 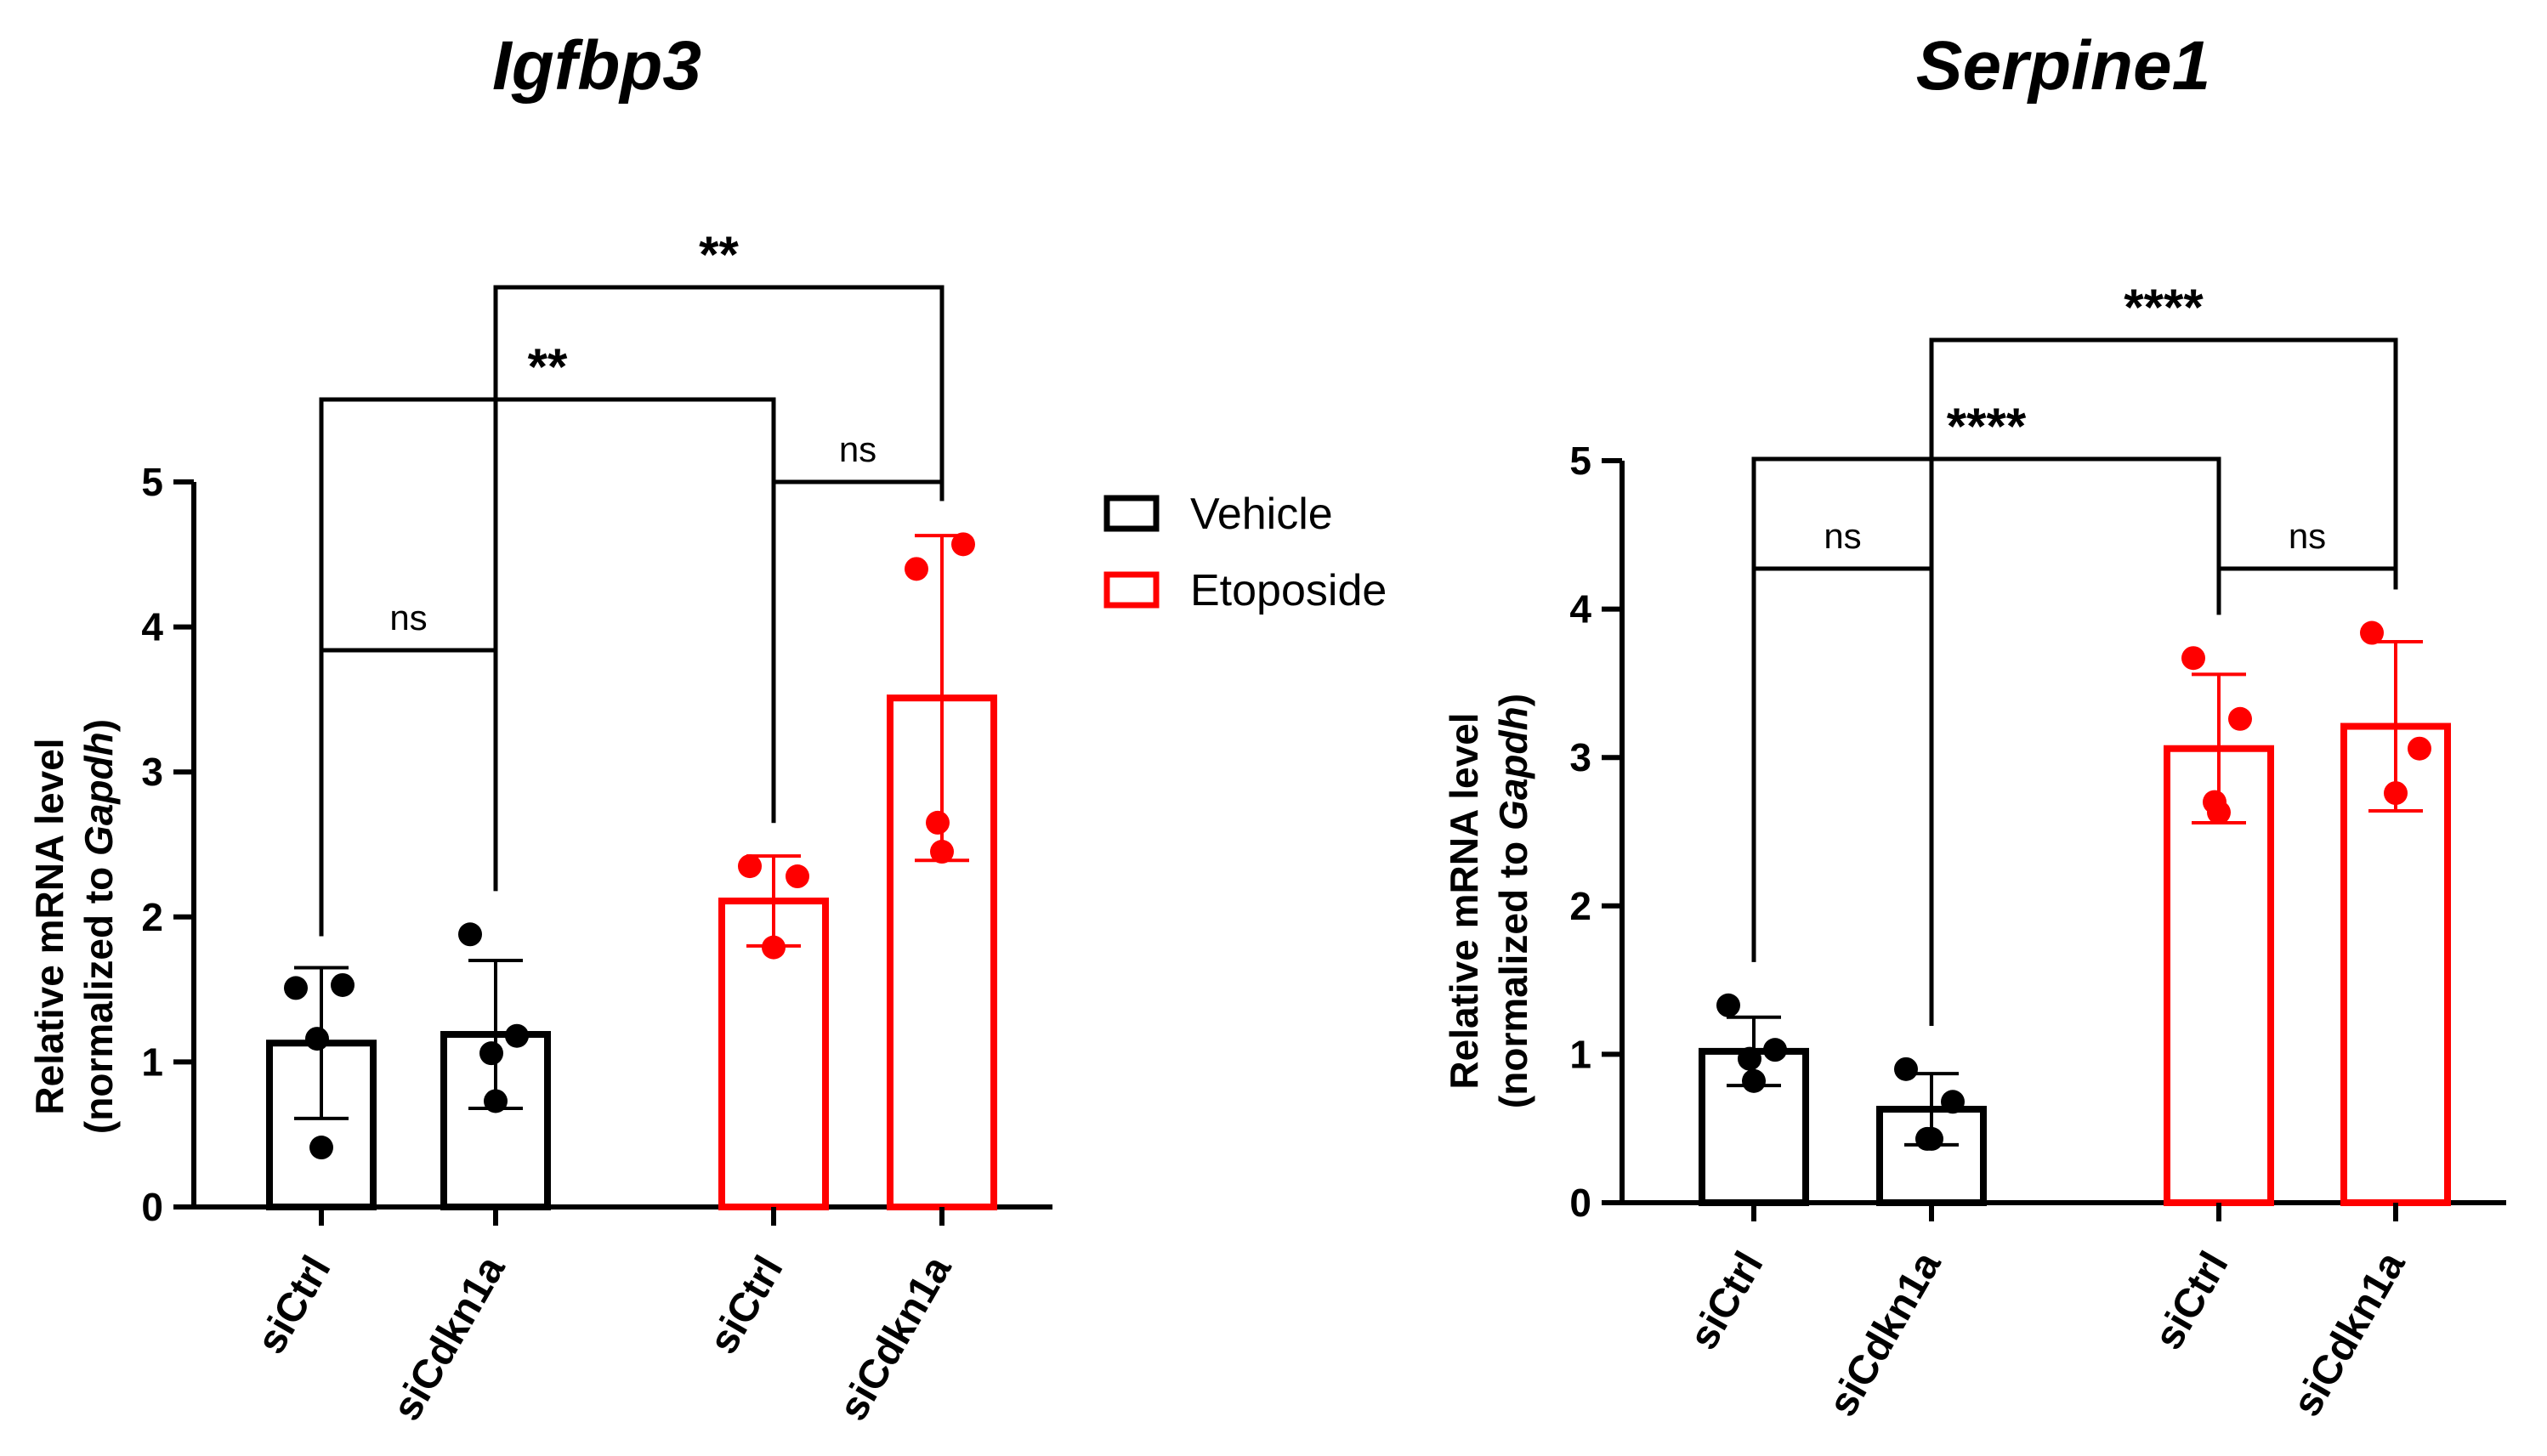 I want to click on legend-swatch-vehicle, so click(x=1131, y=513).